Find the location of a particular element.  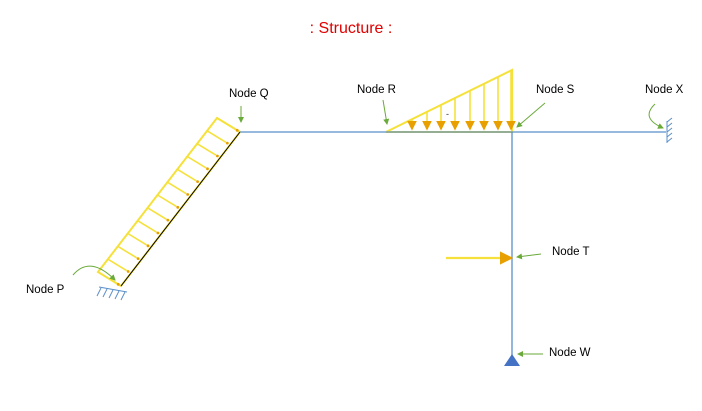

pointer-t is located at coordinates (529, 256).